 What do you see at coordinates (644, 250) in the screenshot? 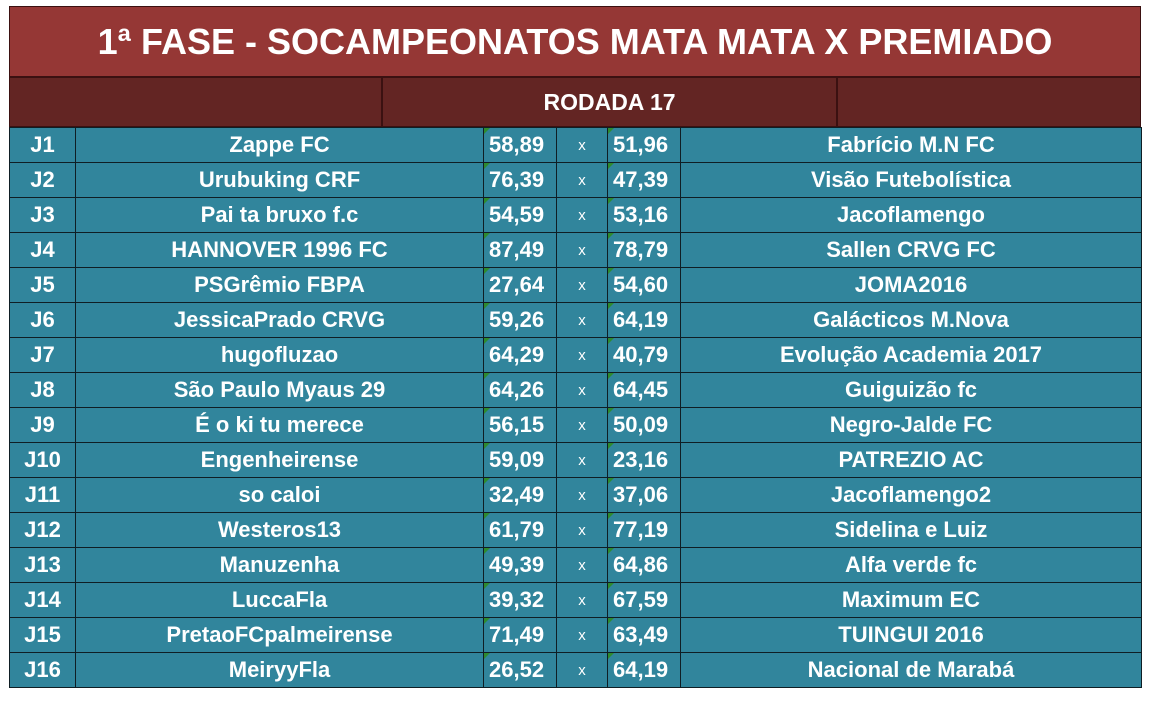
I see `away-score-cell: 78,79` at bounding box center [644, 250].